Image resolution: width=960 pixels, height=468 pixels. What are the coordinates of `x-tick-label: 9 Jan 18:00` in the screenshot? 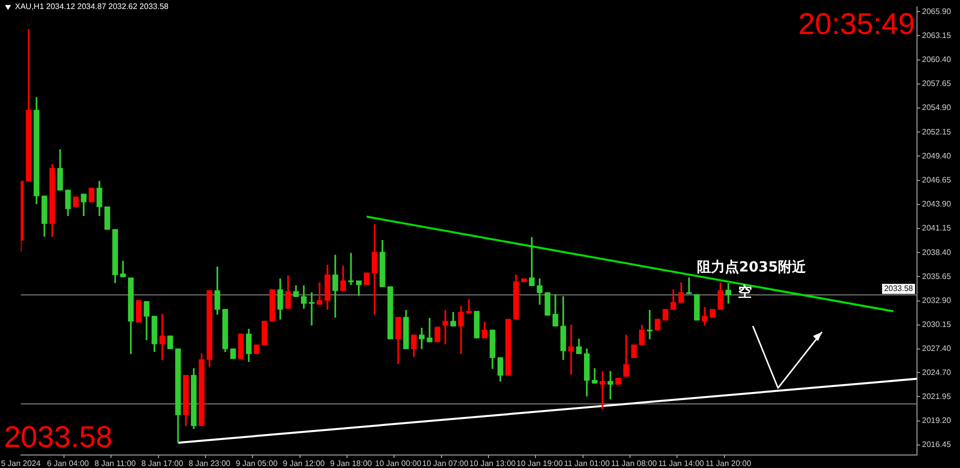 It's located at (351, 463).